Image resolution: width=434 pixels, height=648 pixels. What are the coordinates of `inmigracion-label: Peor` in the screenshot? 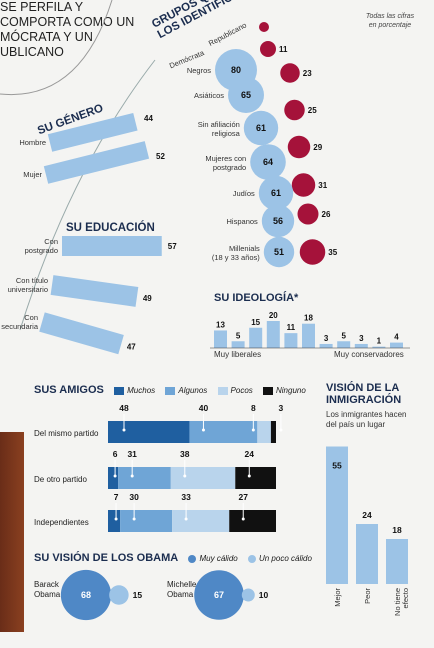 It's located at (367, 595).